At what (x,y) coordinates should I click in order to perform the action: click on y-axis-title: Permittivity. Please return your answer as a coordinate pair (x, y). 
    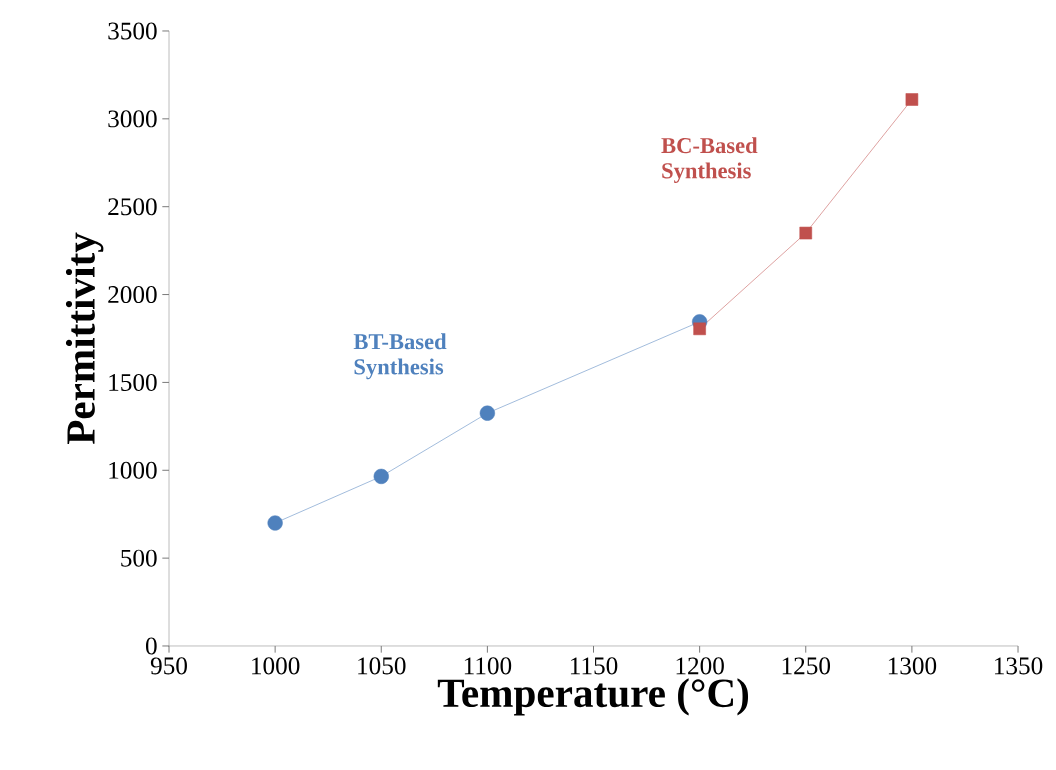
    Looking at the image, I should click on (84, 338).